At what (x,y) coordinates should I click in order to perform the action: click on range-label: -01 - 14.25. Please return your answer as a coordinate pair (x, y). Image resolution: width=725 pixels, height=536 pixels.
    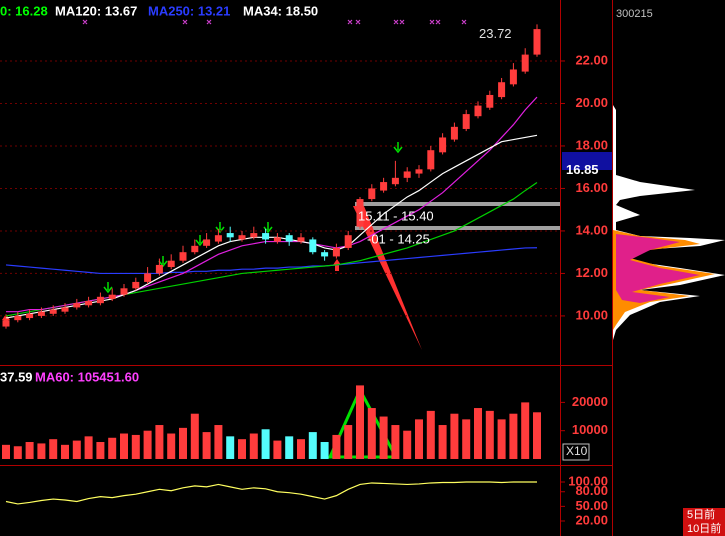
    Looking at the image, I should click on (398, 238).